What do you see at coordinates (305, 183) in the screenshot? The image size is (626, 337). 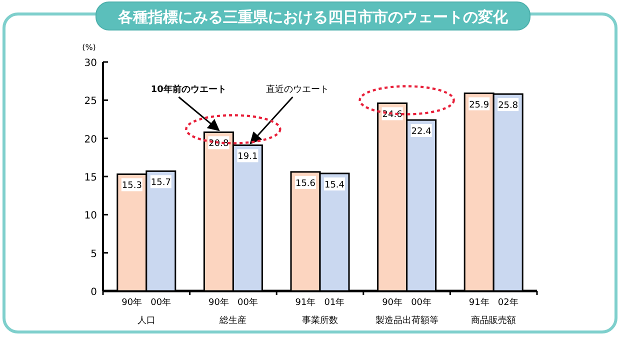 I see `data-label: 15.6` at bounding box center [305, 183].